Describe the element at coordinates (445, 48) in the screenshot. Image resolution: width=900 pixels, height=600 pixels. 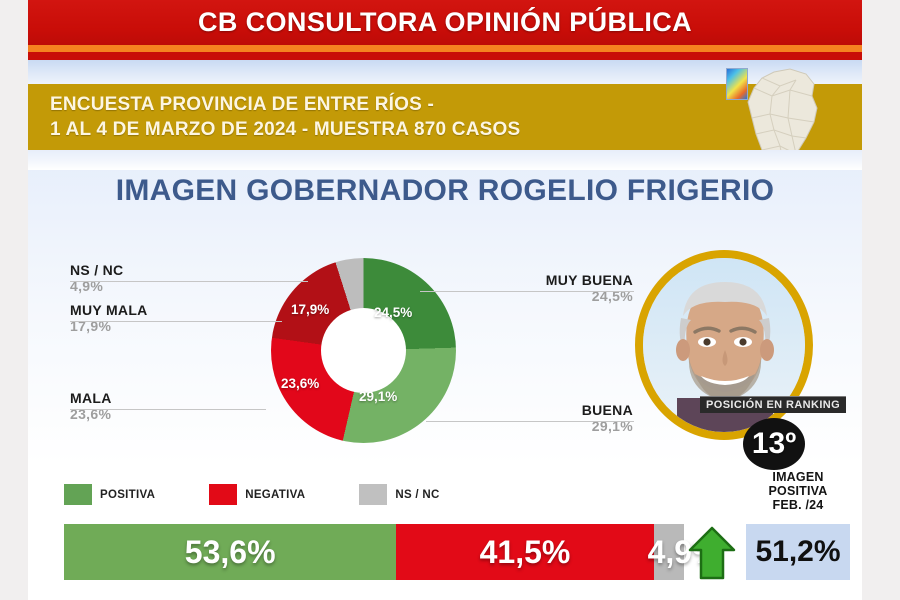
I see `header-orange-stripe` at that location.